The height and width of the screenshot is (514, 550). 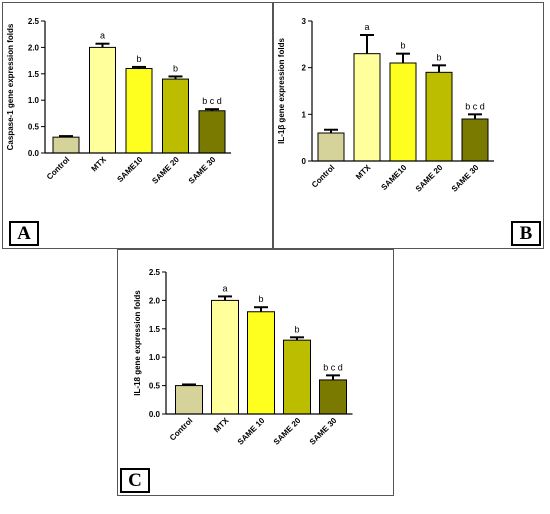 I want to click on panel-b-letter: B, so click(x=526, y=233).